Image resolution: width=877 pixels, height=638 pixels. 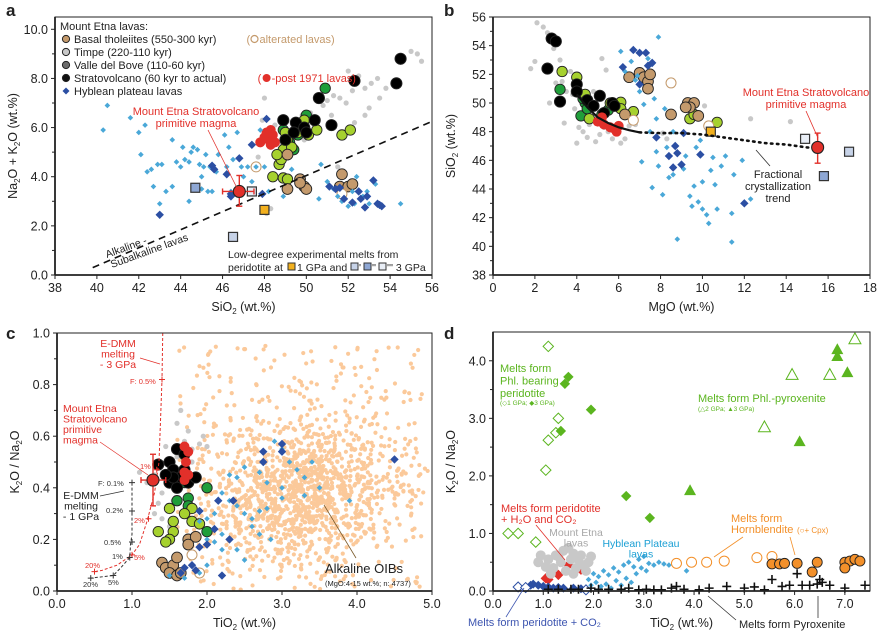 I want to click on alkaline-subalkaline-line, so click(x=262, y=194).